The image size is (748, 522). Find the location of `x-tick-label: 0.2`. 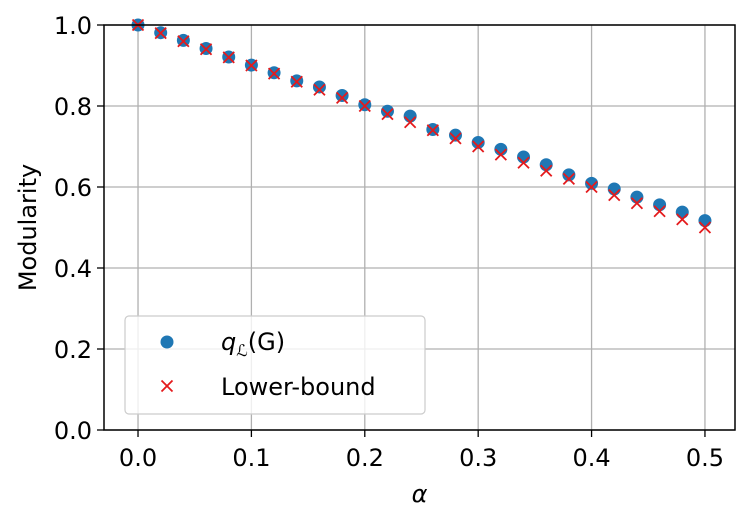

x-tick-label: 0.2 is located at coordinates (365, 458).